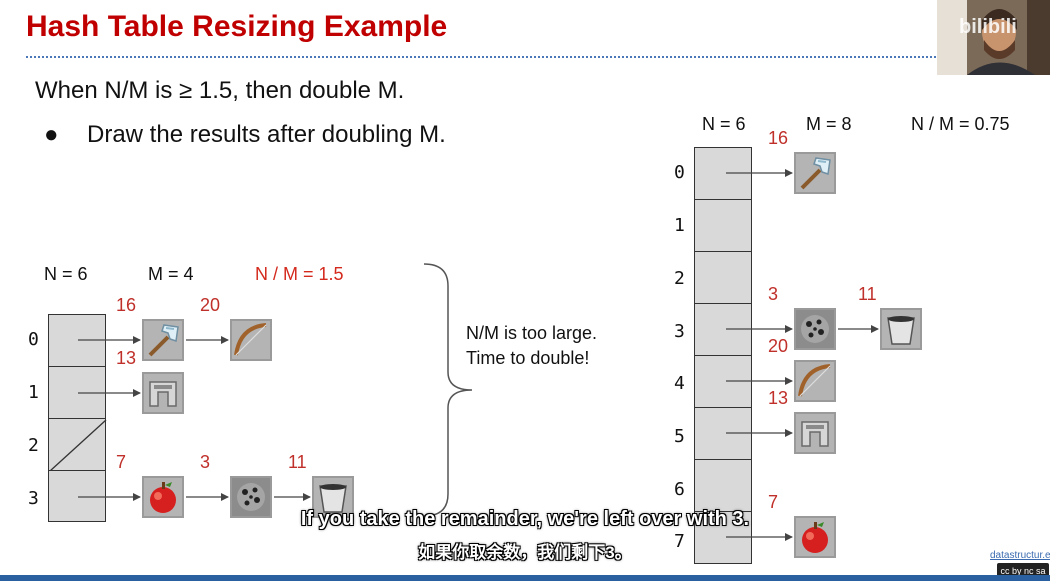 The image size is (1050, 581). I want to click on subtitle-chinese: 如果你取余数，我们剩下3。, so click(525, 552).